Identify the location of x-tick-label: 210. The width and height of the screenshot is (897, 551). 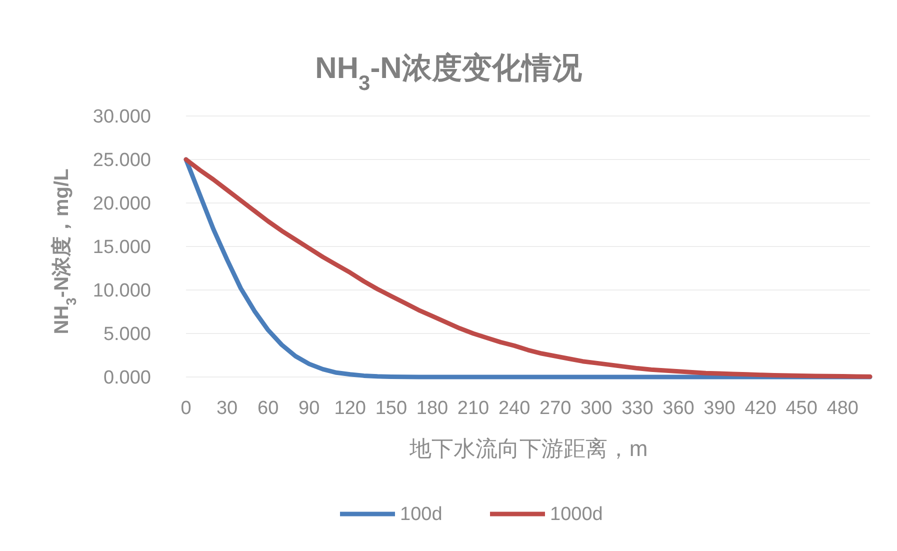
(473, 408).